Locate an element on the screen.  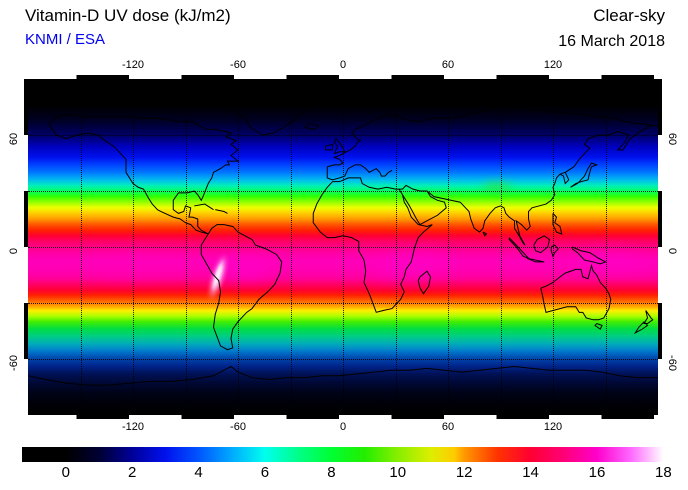
longitude-axis-top: -120 -60 0 60 120 is located at coordinates (343, 66).